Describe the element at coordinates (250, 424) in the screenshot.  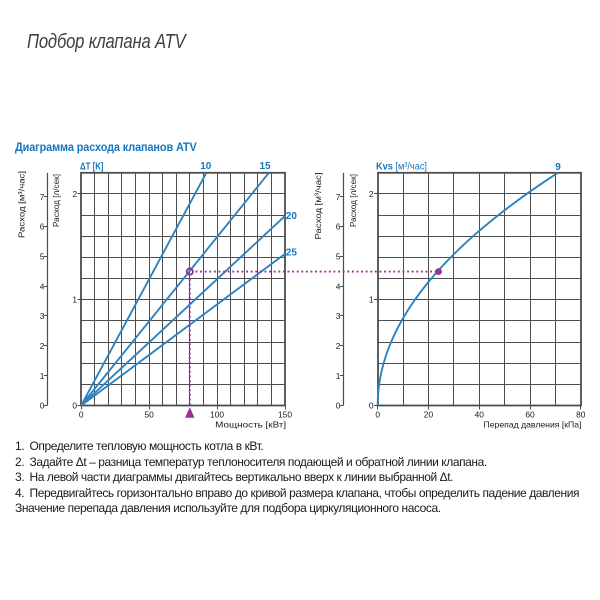
I see `svg-text: Мощность [кВт]` at that location.